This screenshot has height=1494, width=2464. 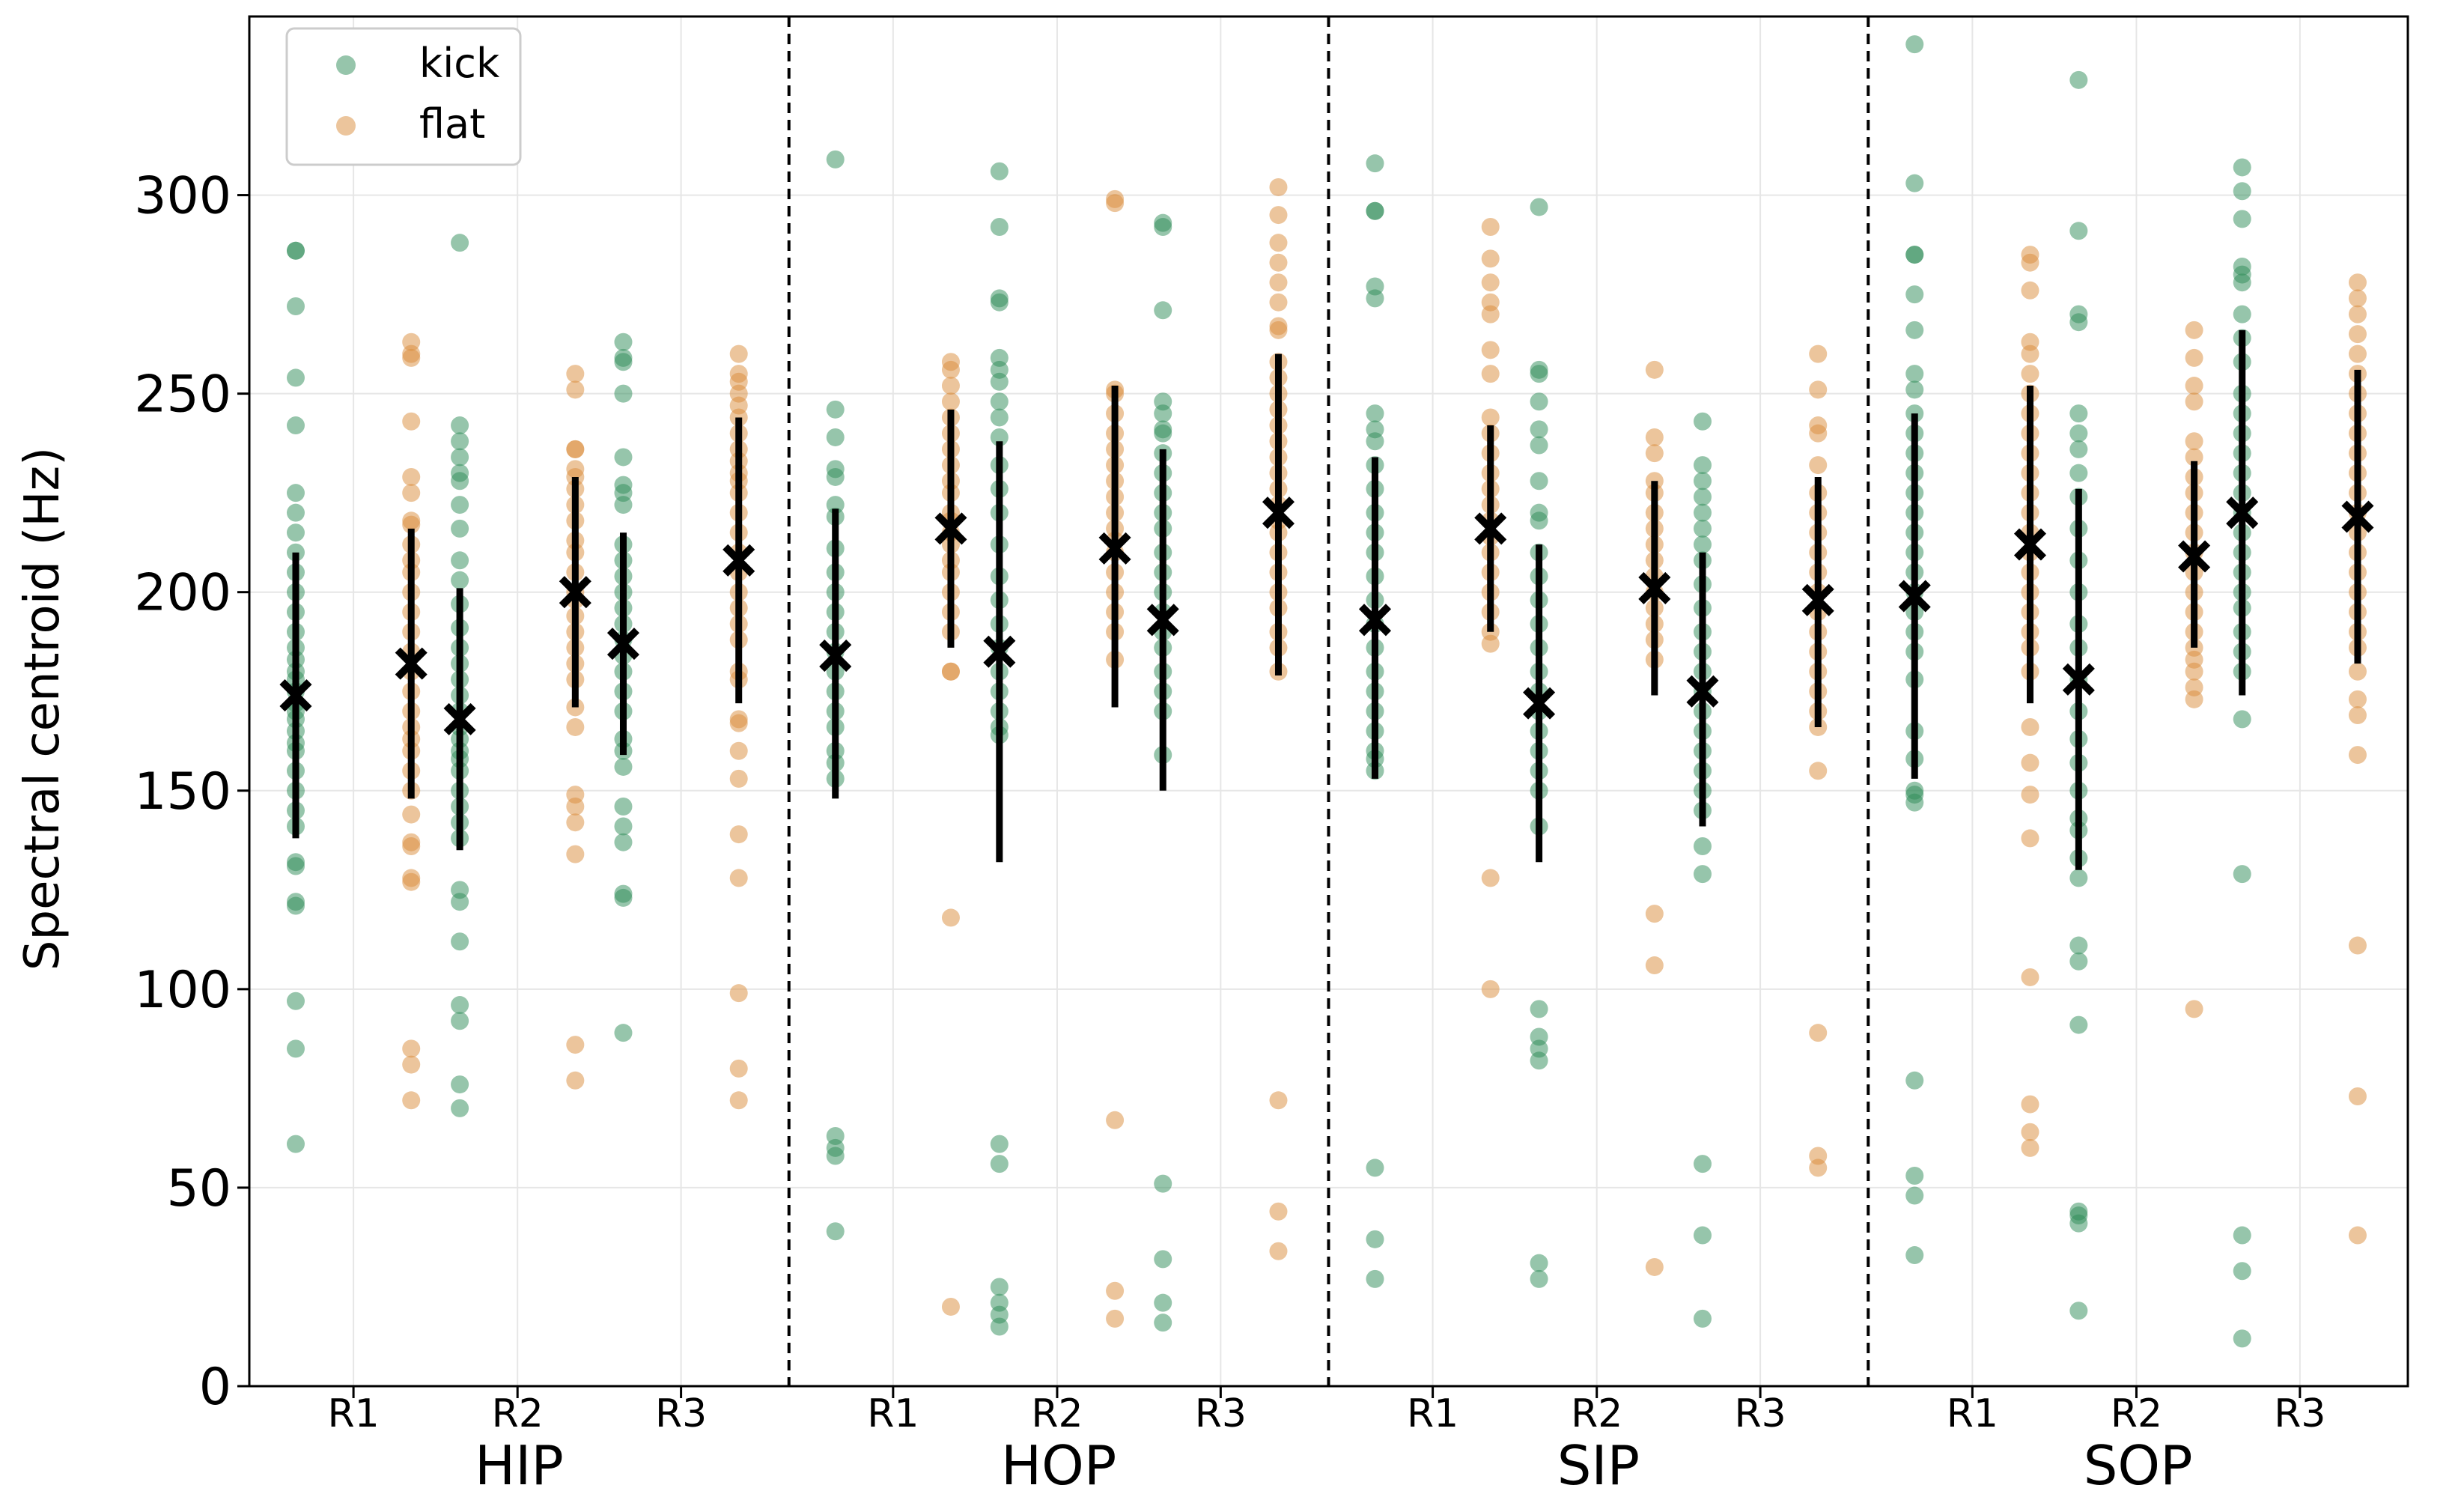 I want to click on y-tick-label: 200, so click(x=182, y=593).